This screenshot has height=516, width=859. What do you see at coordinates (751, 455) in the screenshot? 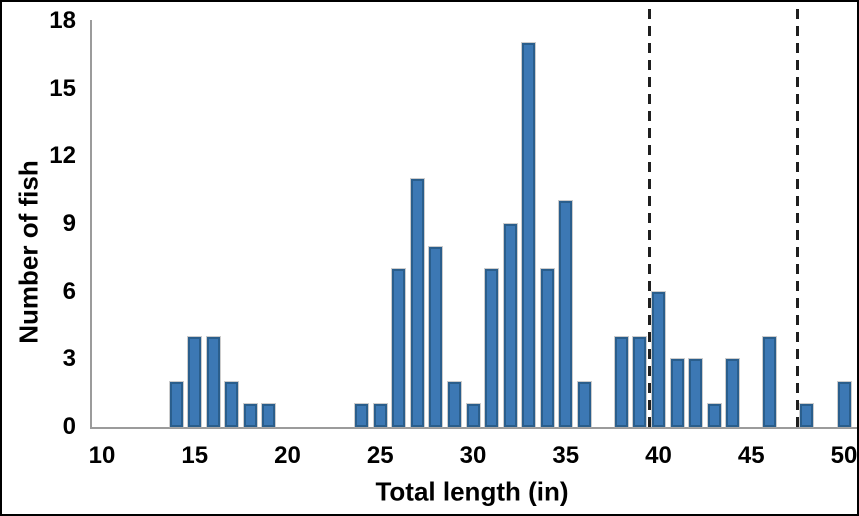
I see `x-tick-label: 45` at bounding box center [751, 455].